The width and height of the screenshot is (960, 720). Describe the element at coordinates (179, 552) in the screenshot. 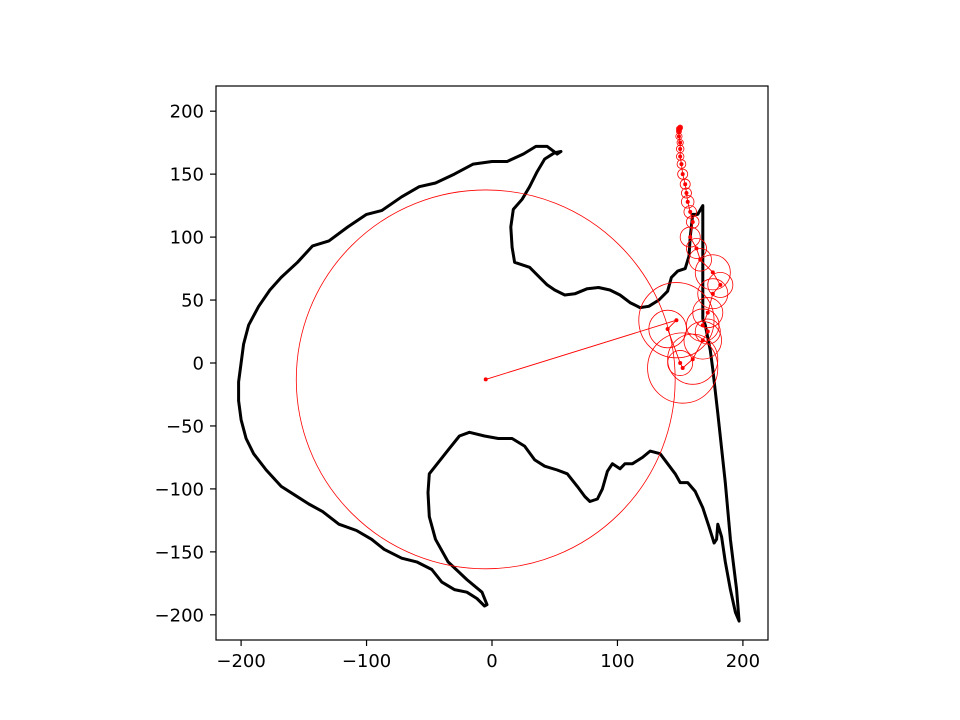

I see `y-tick-label: −150` at that location.